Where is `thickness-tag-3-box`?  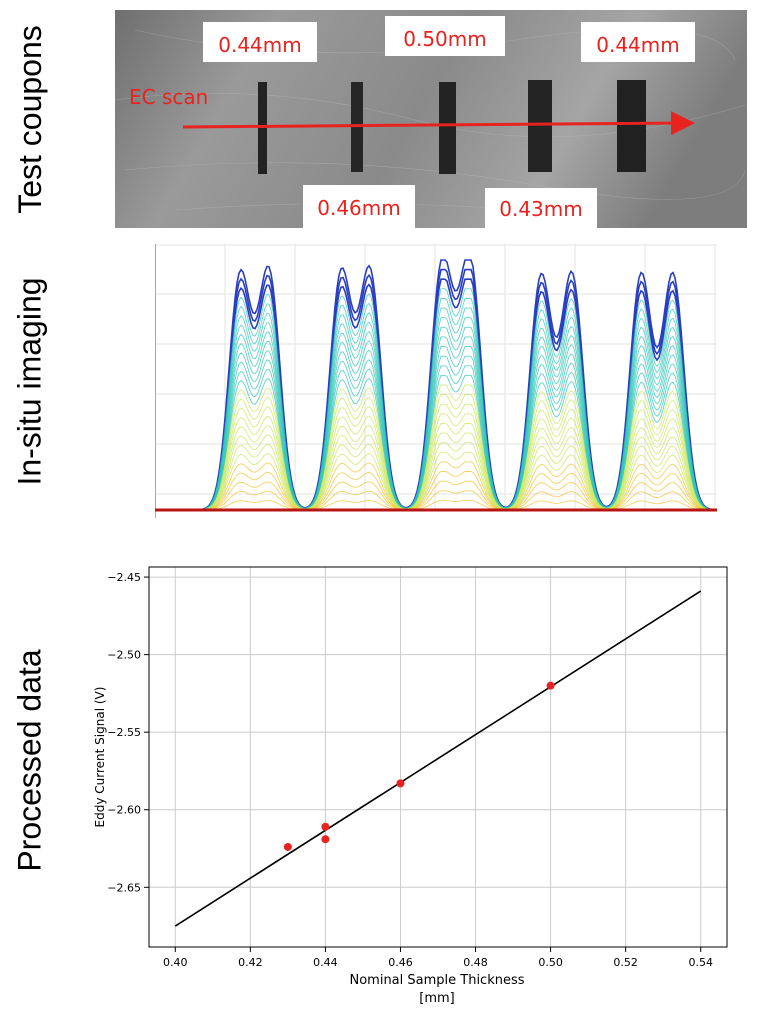
thickness-tag-3-box is located at coordinates (638, 42).